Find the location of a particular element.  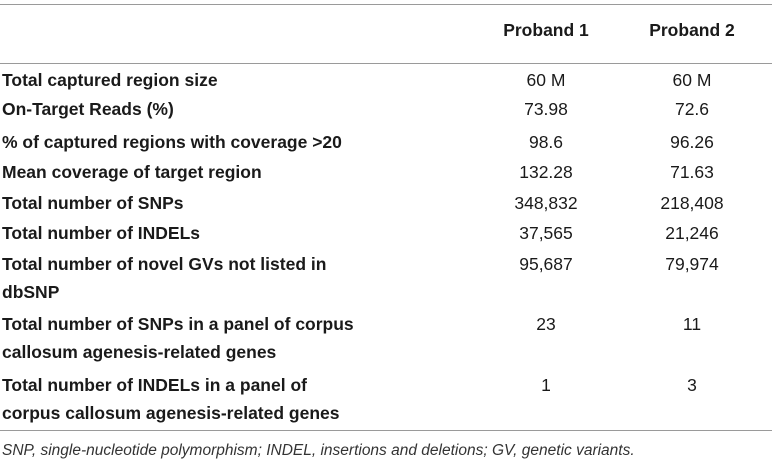

row-label: Mean coverage of target region is located at coordinates (232, 172).